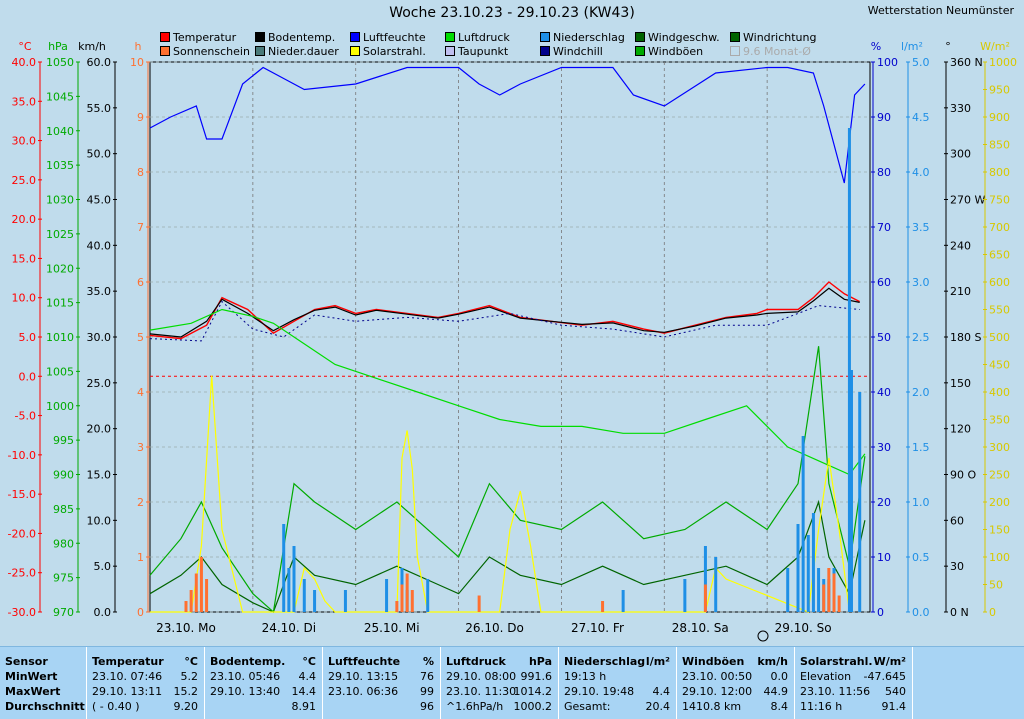  What do you see at coordinates (28, 376) in the screenshot?
I see `axis-tick-label: 0.0` at bounding box center [28, 376].